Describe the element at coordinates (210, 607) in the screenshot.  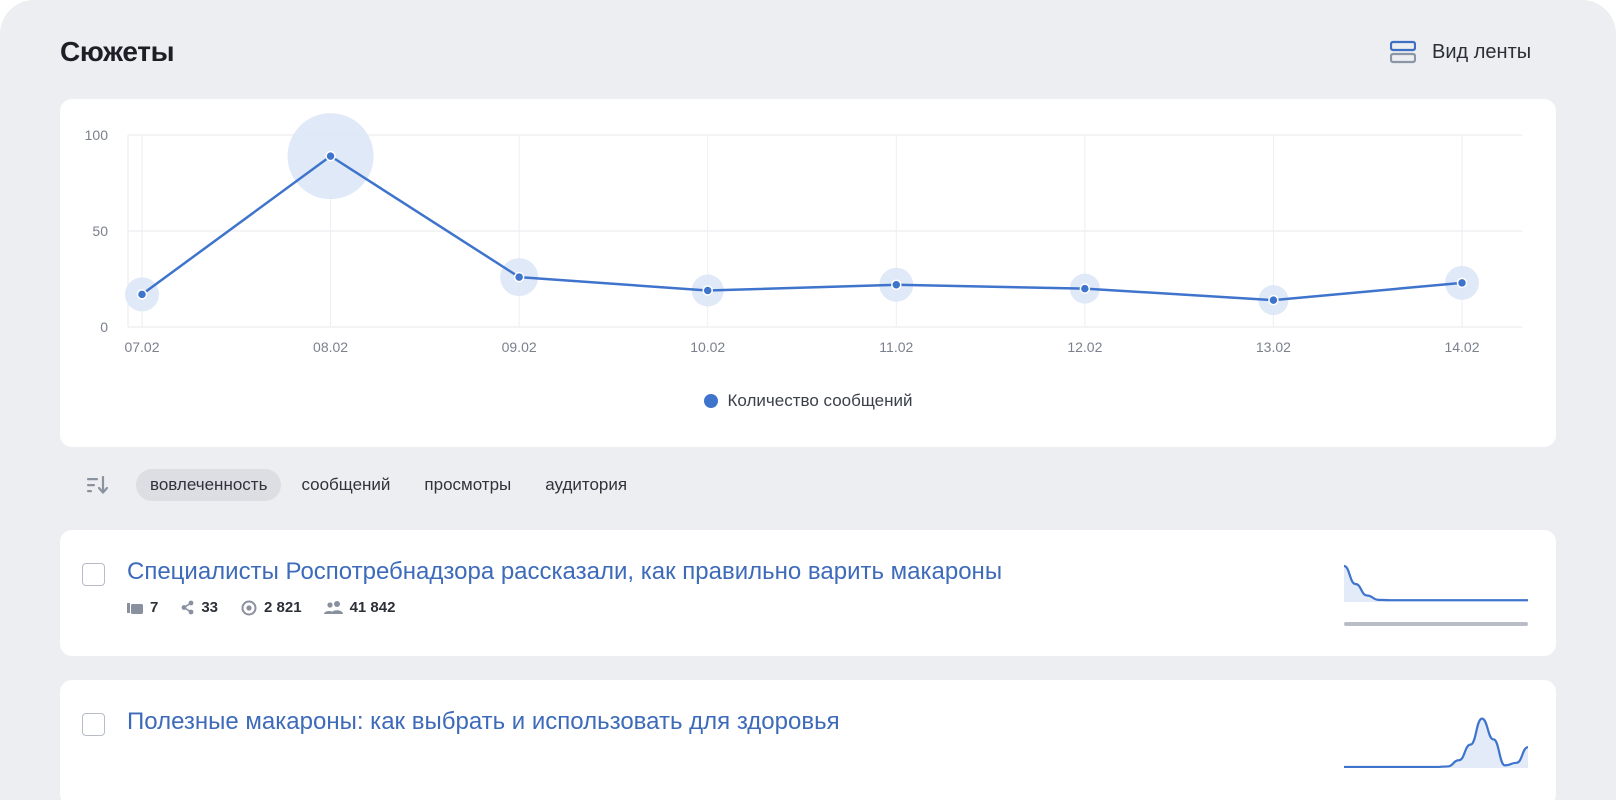
I see `reposts-count: 33` at that location.